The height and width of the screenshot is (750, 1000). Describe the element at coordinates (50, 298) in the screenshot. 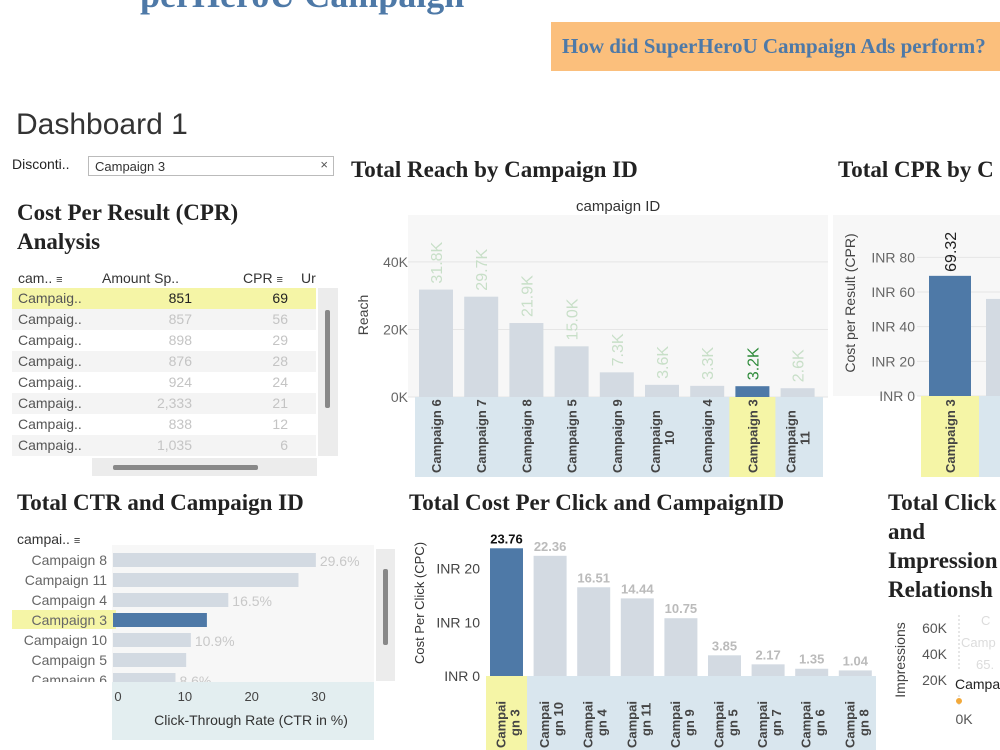

I see `cell-campaign: Campaig..` at that location.